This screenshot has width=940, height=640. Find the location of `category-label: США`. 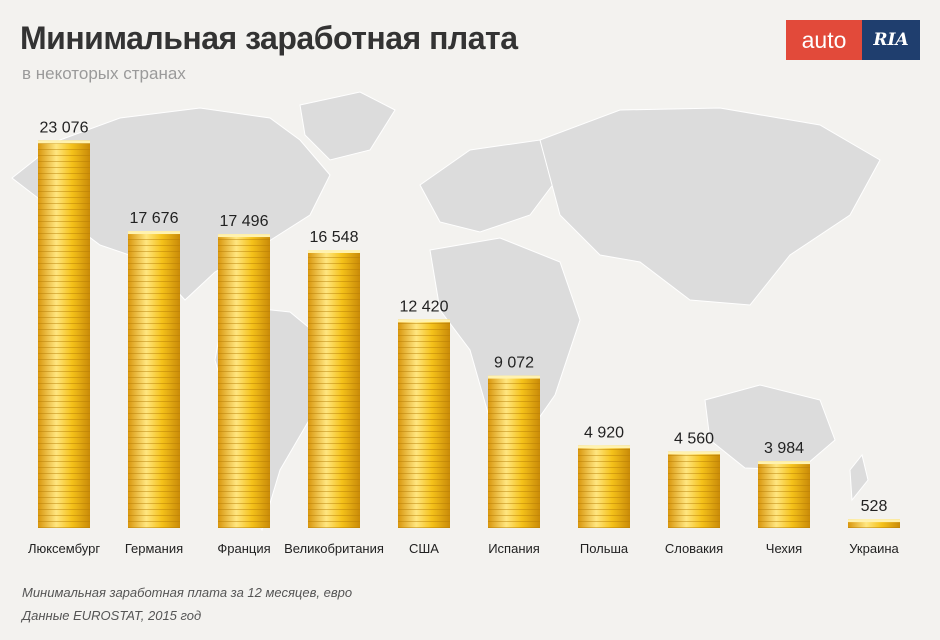

category-label: США is located at coordinates (424, 548).